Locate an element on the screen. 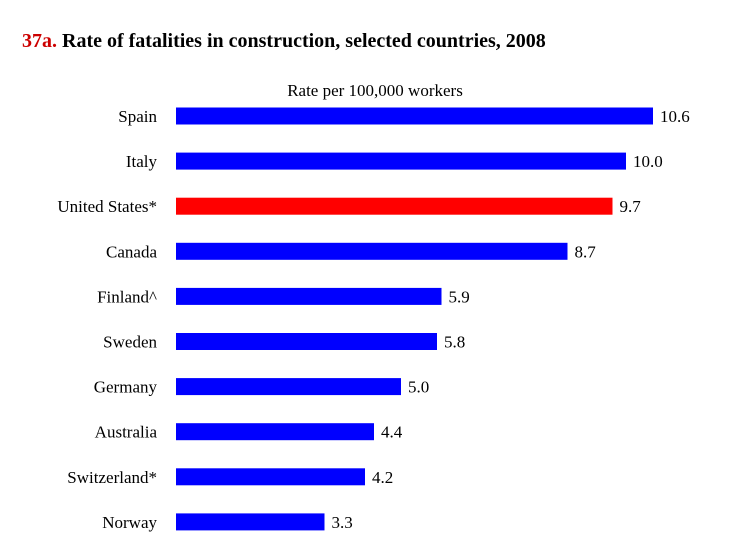 The height and width of the screenshot is (548, 754). data-label-germany: 5.0 is located at coordinates (418, 387).